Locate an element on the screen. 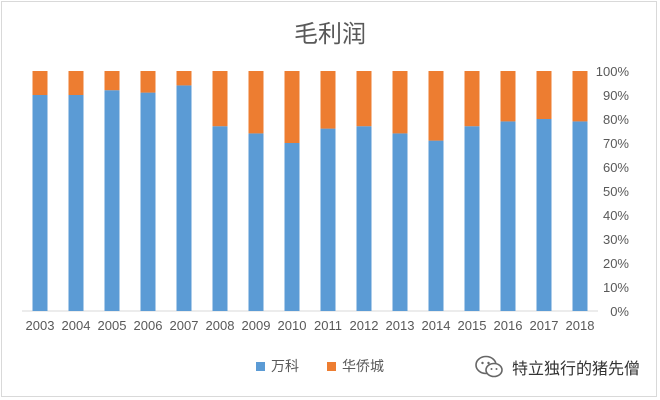 This screenshot has height=400, width=660. bar-series-1-2012 is located at coordinates (364, 99).